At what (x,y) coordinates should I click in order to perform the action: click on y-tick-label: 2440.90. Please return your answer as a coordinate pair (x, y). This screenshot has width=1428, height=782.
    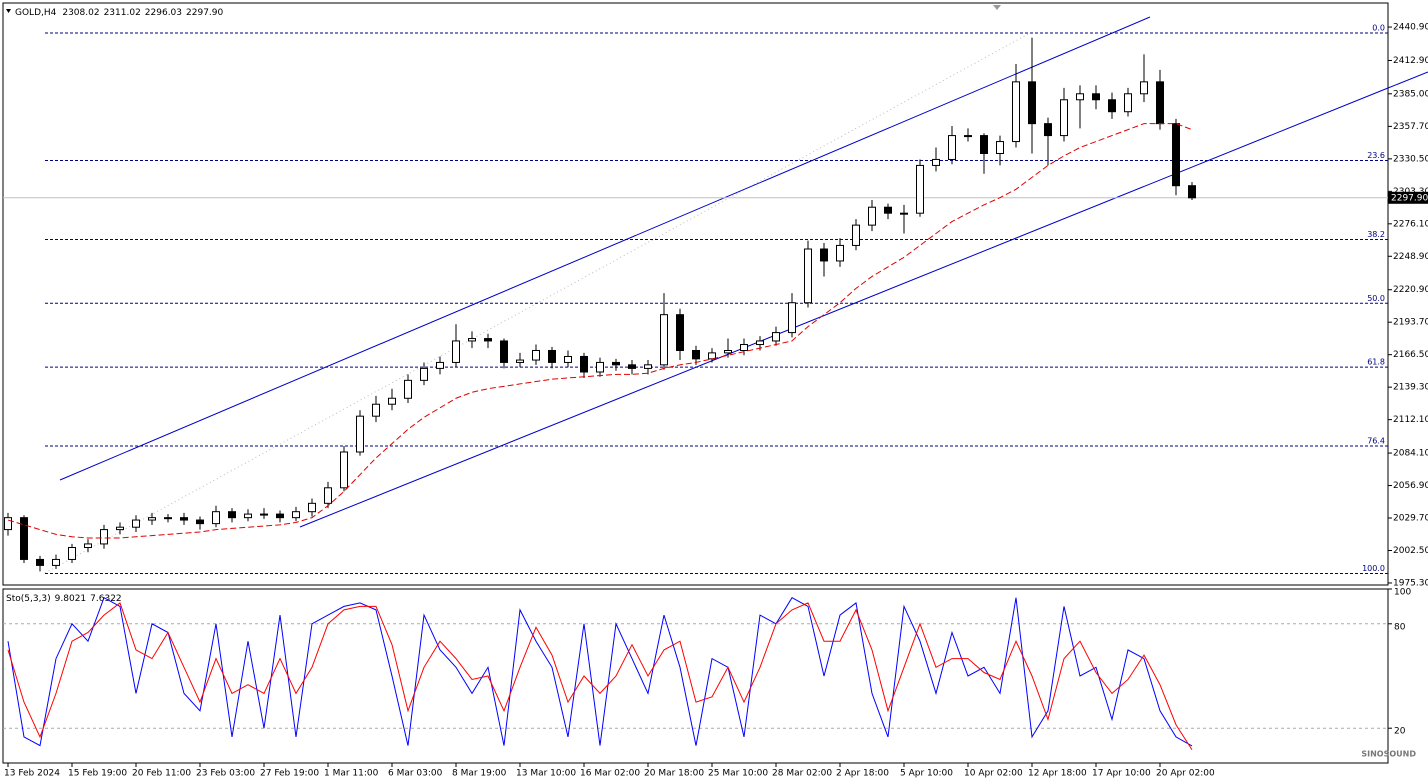
    Looking at the image, I should click on (1410, 28).